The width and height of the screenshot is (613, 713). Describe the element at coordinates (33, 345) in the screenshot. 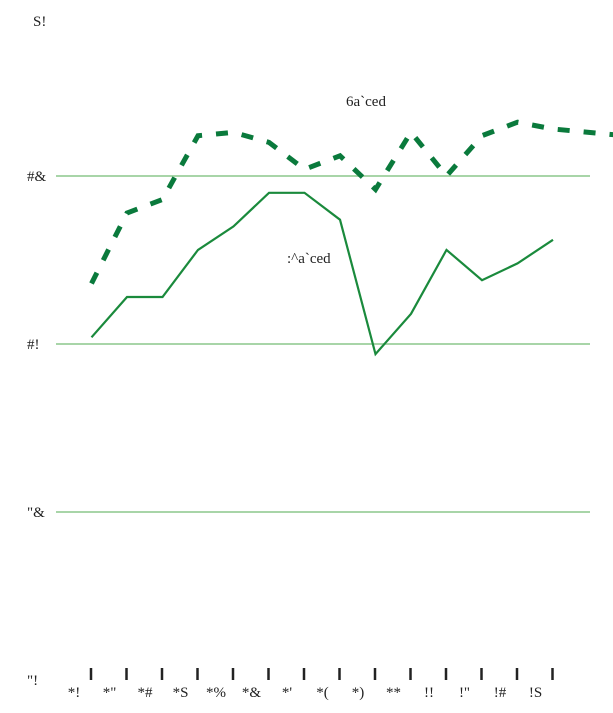

I see `y-tick-label: #!` at that location.